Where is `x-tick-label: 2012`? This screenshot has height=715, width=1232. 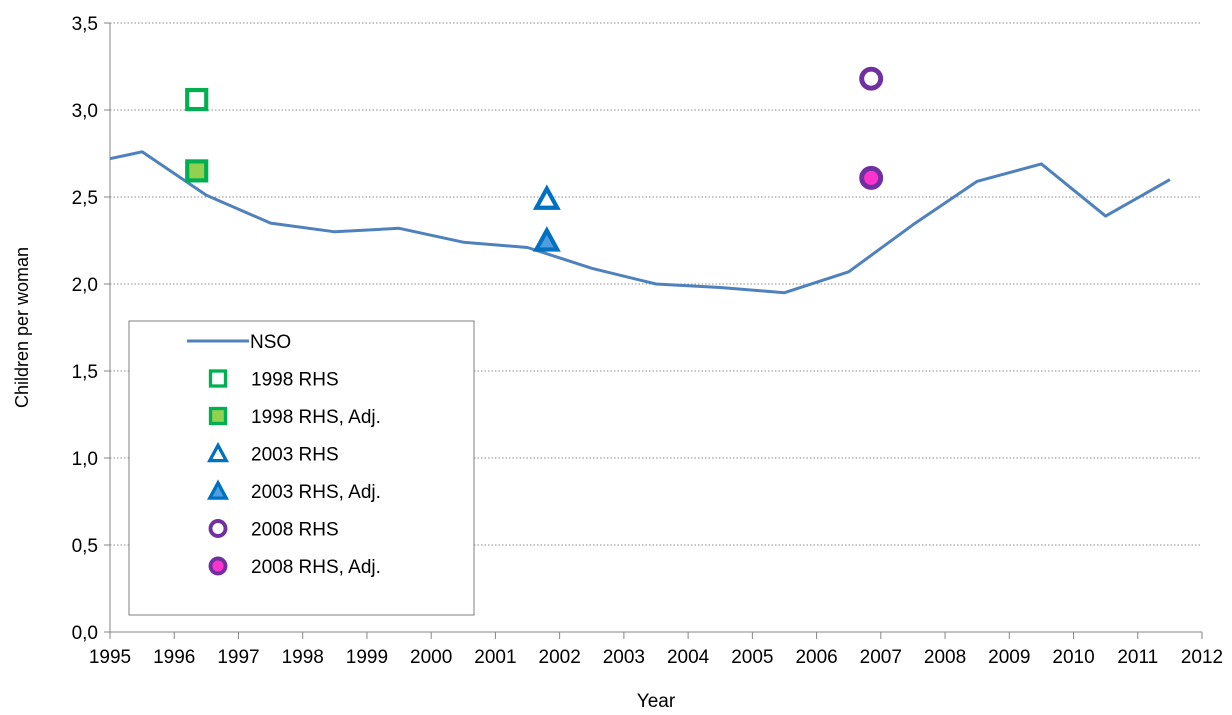
x-tick-label: 2012 is located at coordinates (1202, 657).